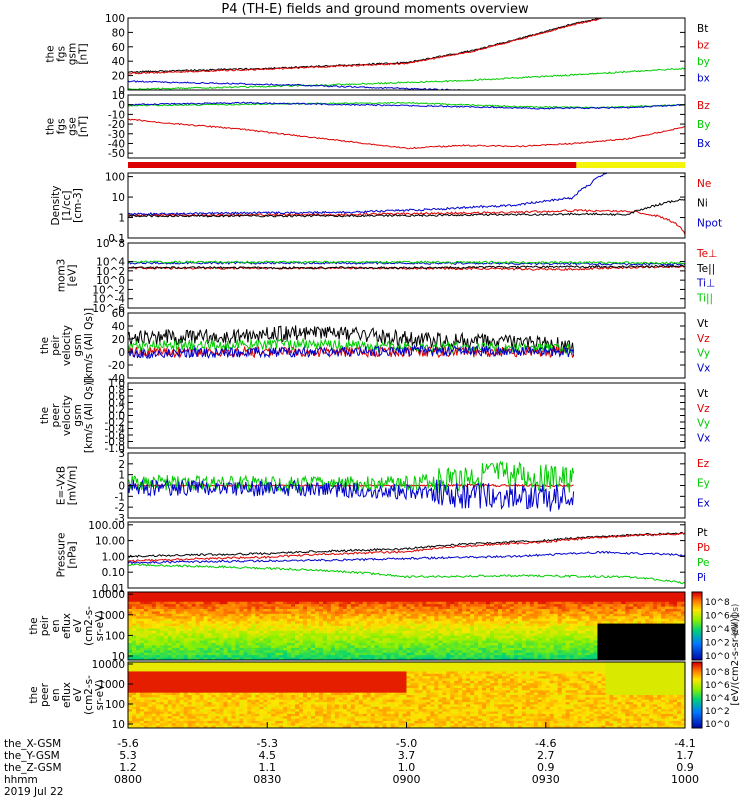 Image resolution: width=750 pixels, height=800 pixels. Describe the element at coordinates (406, 126) in the screenshot. I see `panel-frame-fgs_gse` at that location.